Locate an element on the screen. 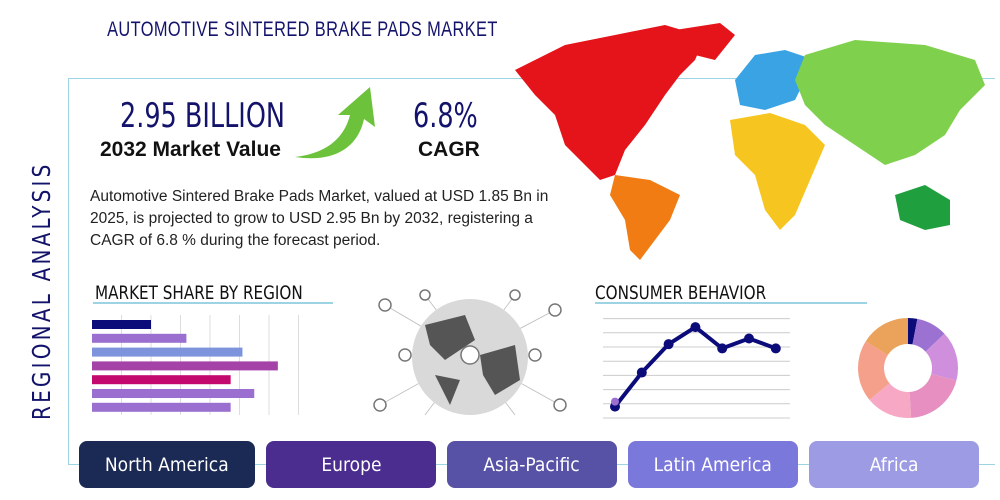 This screenshot has width=1000, height=500. data-point-highlight is located at coordinates (615, 401).